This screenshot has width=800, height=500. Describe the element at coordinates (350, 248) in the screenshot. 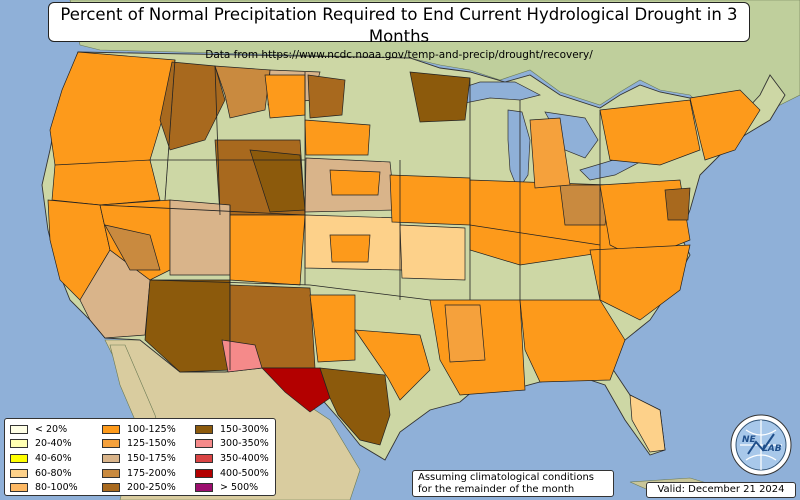

I see `region-kansas-orange` at that location.